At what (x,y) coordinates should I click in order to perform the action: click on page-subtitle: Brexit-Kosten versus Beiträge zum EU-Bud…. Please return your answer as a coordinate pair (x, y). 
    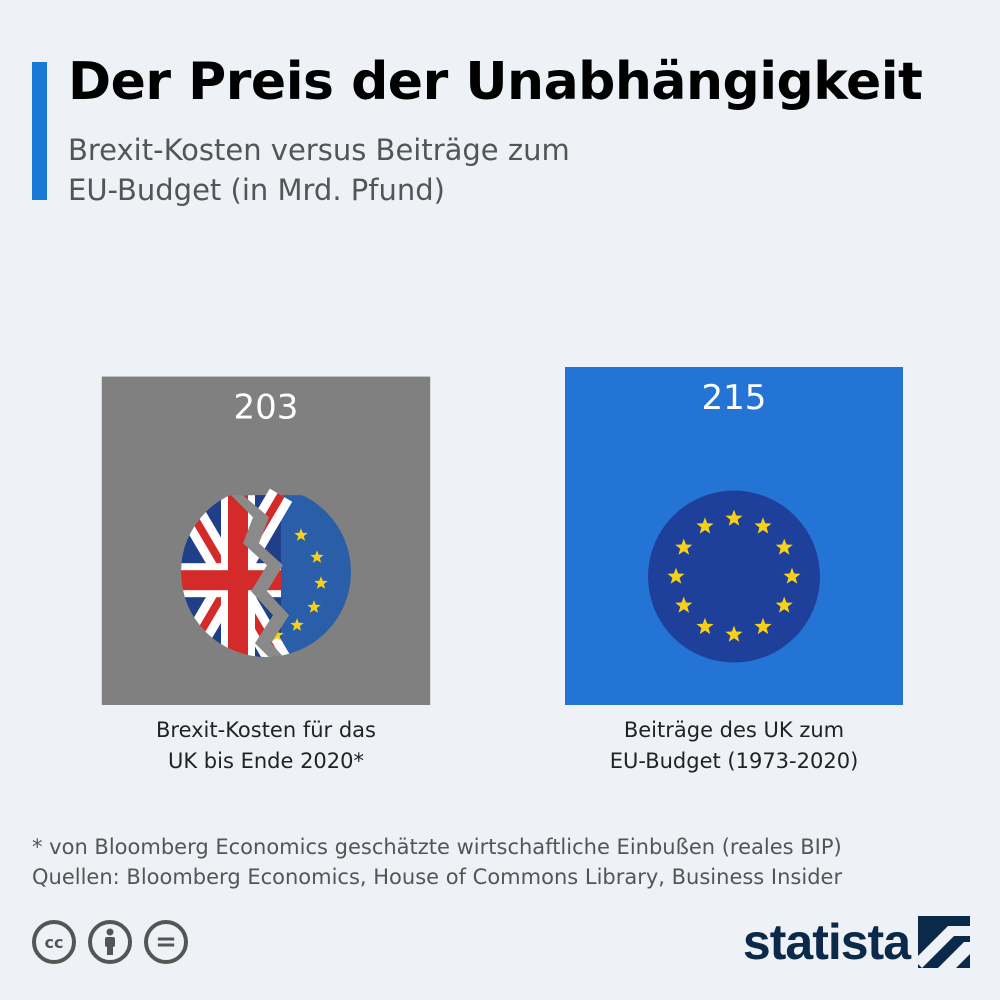
    Looking at the image, I should click on (319, 170).